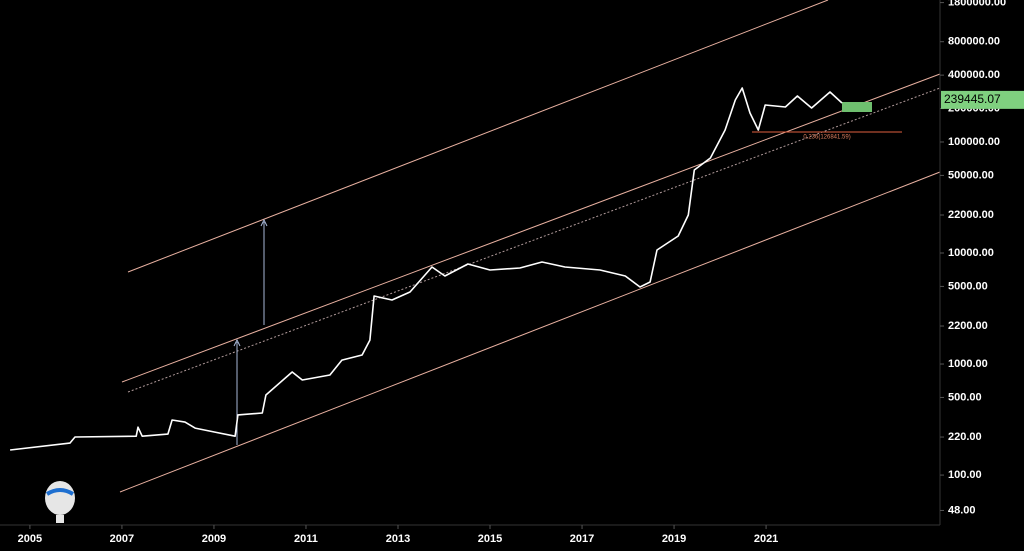  Describe the element at coordinates (60, 498) in the screenshot. I see `logo-balloon` at that location.